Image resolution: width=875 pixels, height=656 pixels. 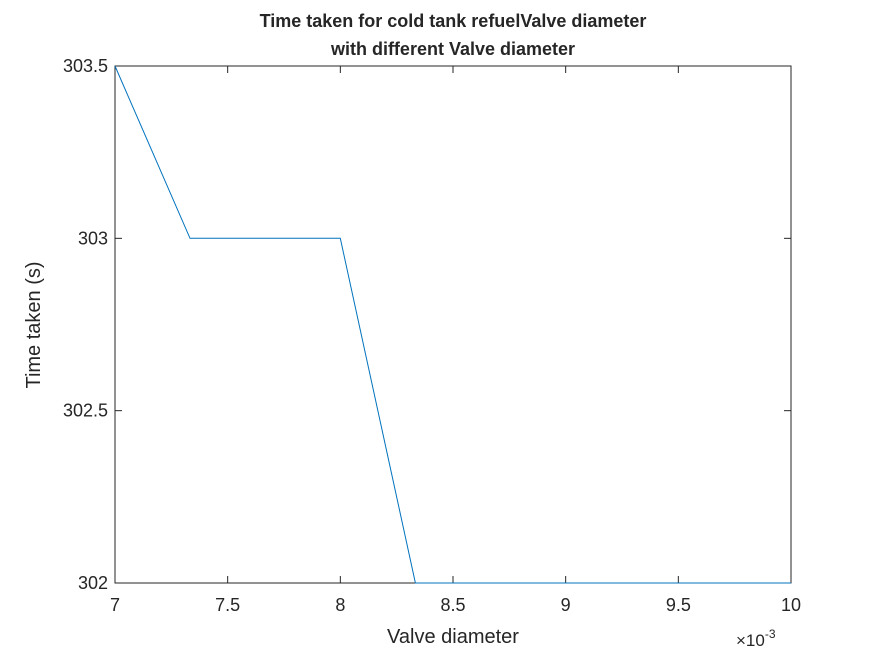 I want to click on x-exponent-label: ×10⁻³, so click(x=756, y=638).